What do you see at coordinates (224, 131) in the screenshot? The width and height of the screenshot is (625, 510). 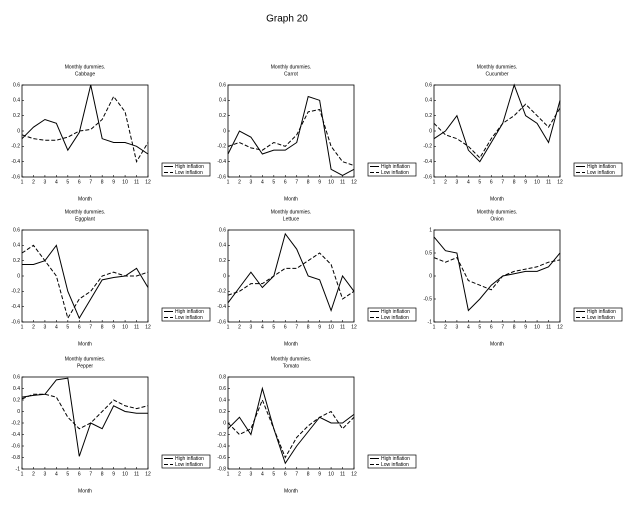 I see `y-tick-label: 0` at bounding box center [224, 131].